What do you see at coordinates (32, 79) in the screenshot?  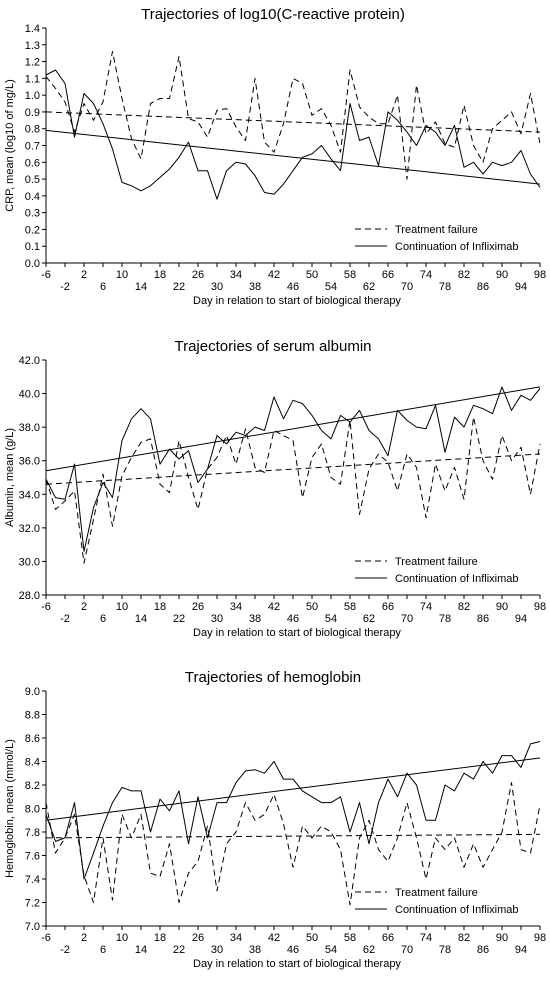 I see `y-tick-label: 1.1` at bounding box center [32, 79].